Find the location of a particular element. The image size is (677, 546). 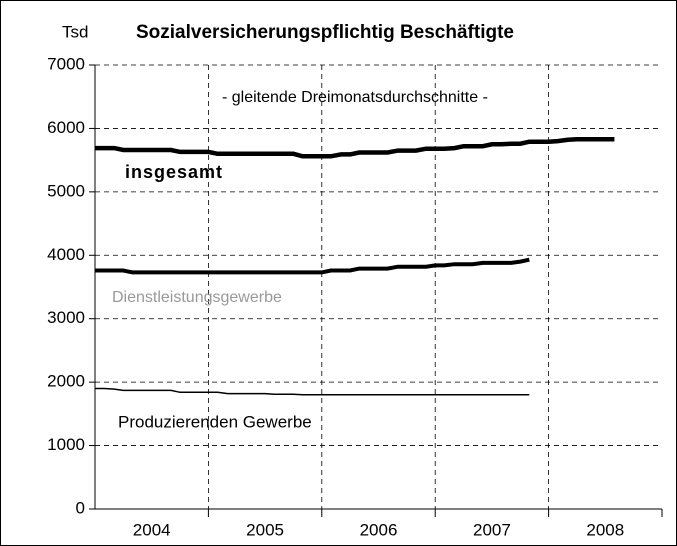

y-tick-label: 3000 is located at coordinates (66, 317).